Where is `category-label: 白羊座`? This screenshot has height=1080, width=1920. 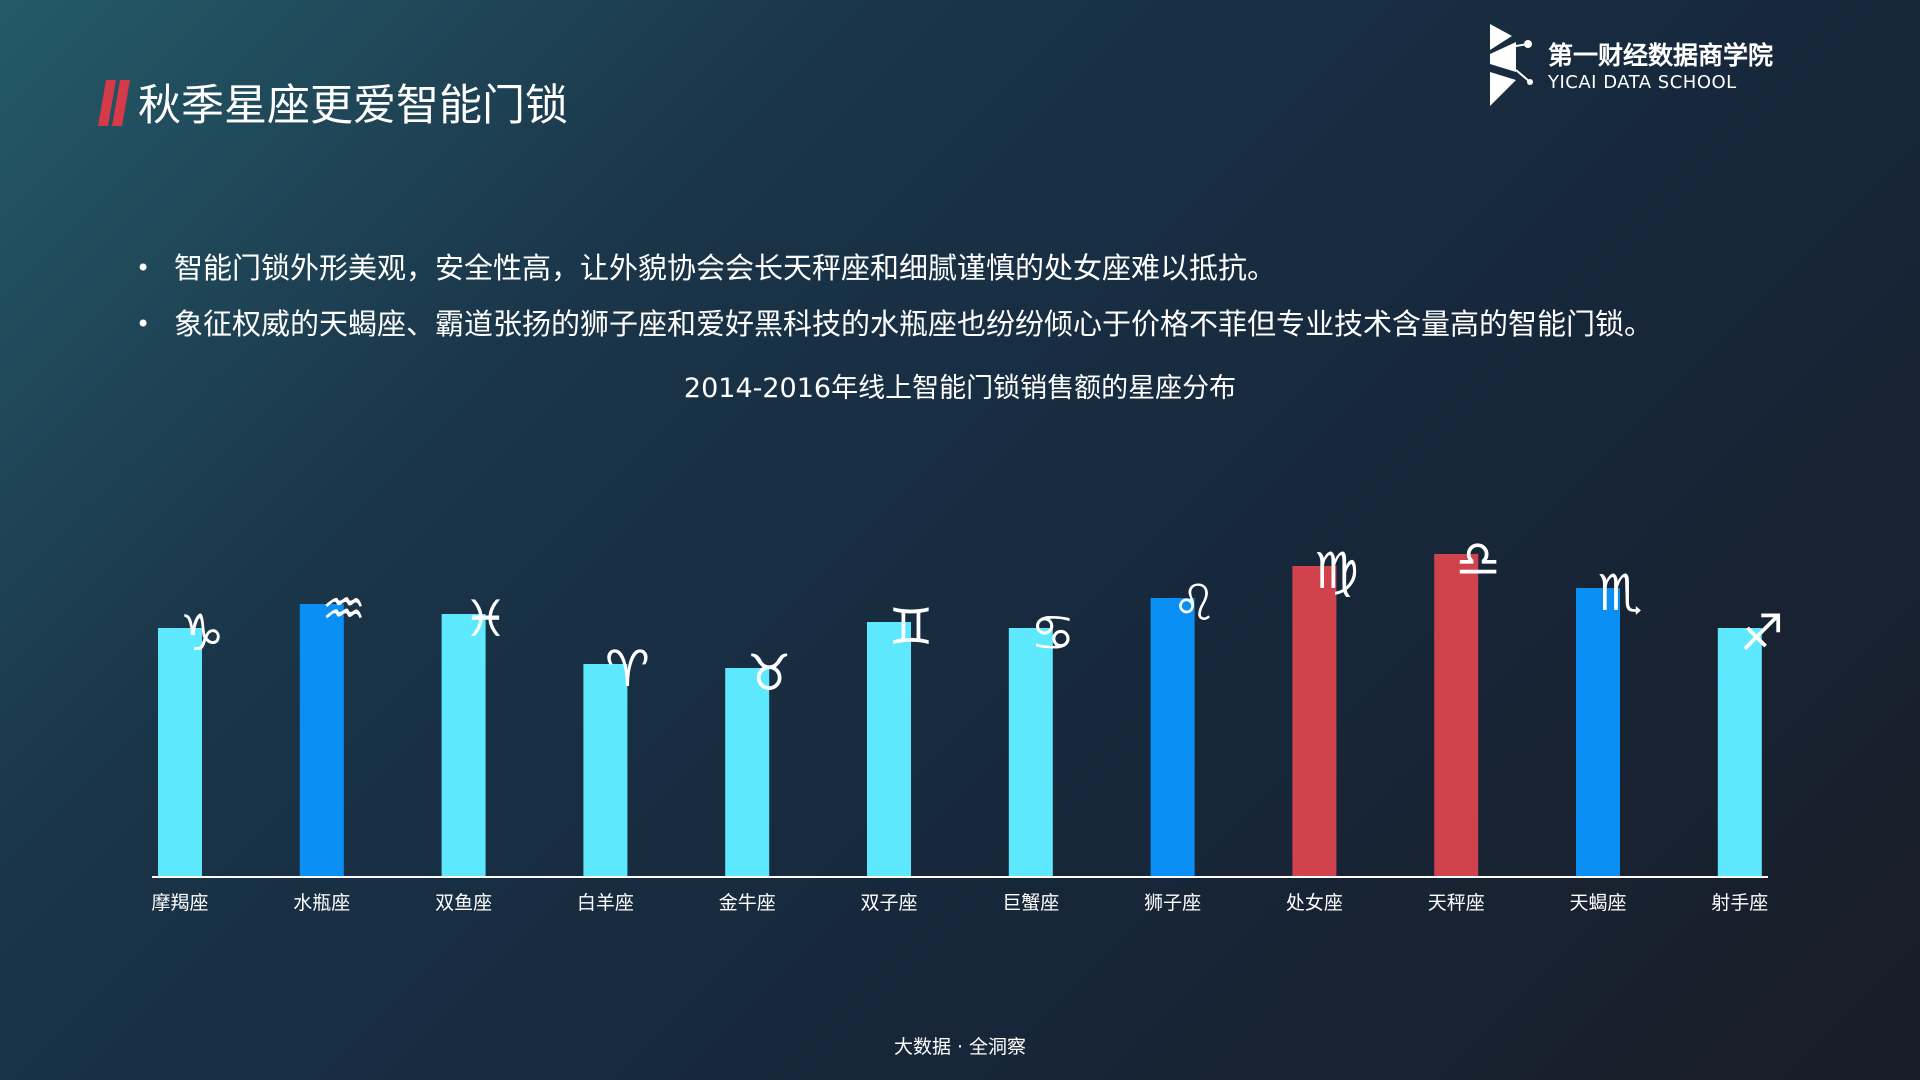
category-label: 白羊座 is located at coordinates (605, 903).